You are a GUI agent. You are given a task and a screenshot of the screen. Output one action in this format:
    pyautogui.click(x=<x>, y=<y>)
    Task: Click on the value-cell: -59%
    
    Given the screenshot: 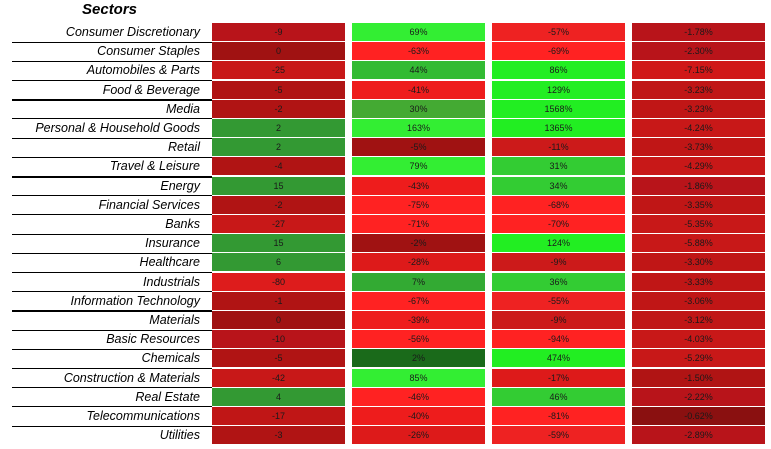 What is the action you would take?
    pyautogui.click(x=558, y=435)
    